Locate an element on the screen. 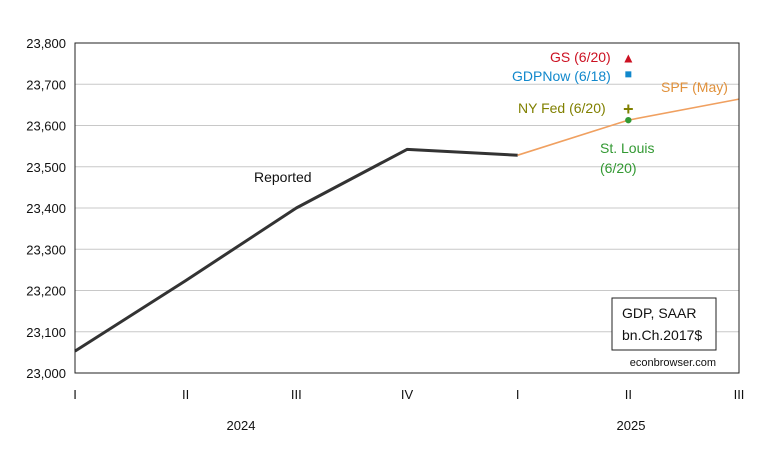 The image size is (780, 470). gs-marker is located at coordinates (628, 58).